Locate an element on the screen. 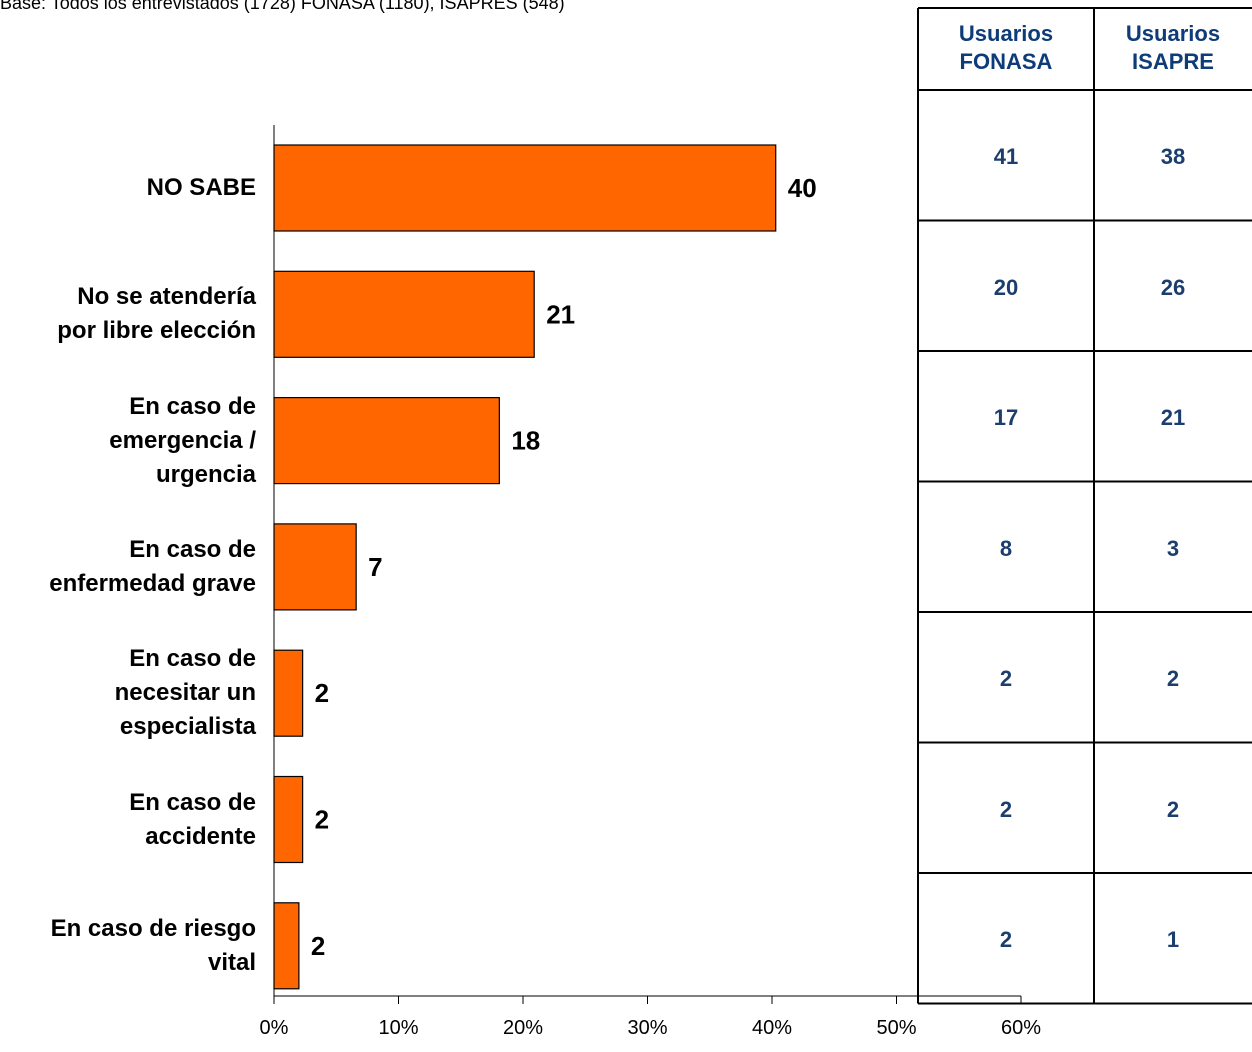  category-label: En caso de necesitar un especialista is located at coordinates (128, 693).